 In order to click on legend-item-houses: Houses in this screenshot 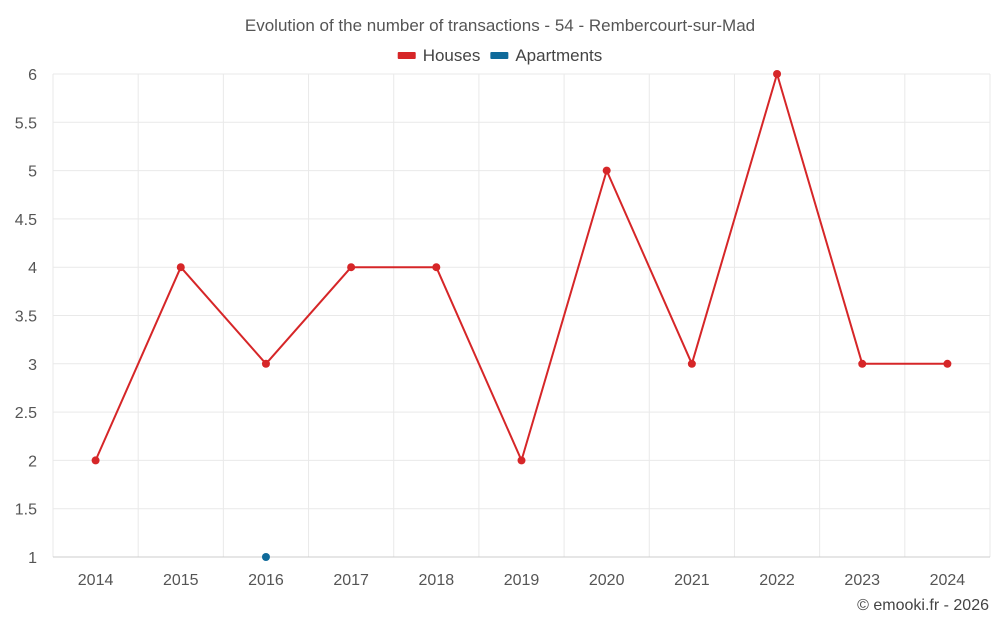, I will do `click(439, 55)`.